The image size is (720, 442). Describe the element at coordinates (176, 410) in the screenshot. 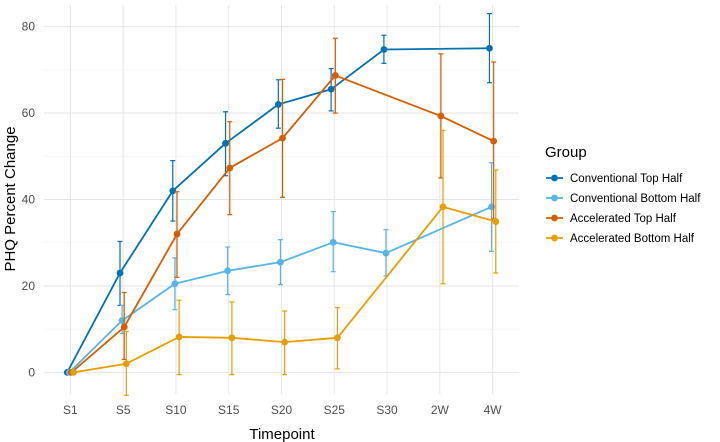

I see `x-tick-label: S10` at that location.